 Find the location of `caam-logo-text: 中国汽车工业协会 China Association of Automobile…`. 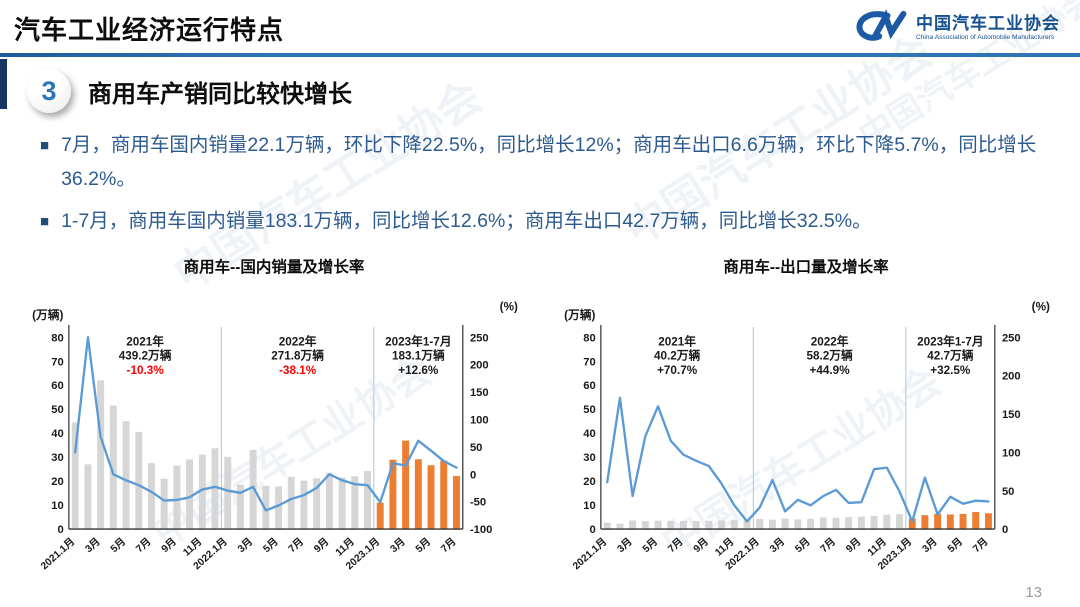

caam-logo-text: 中国汽车工业协会 China Association of Automobile… is located at coordinates (988, 28).